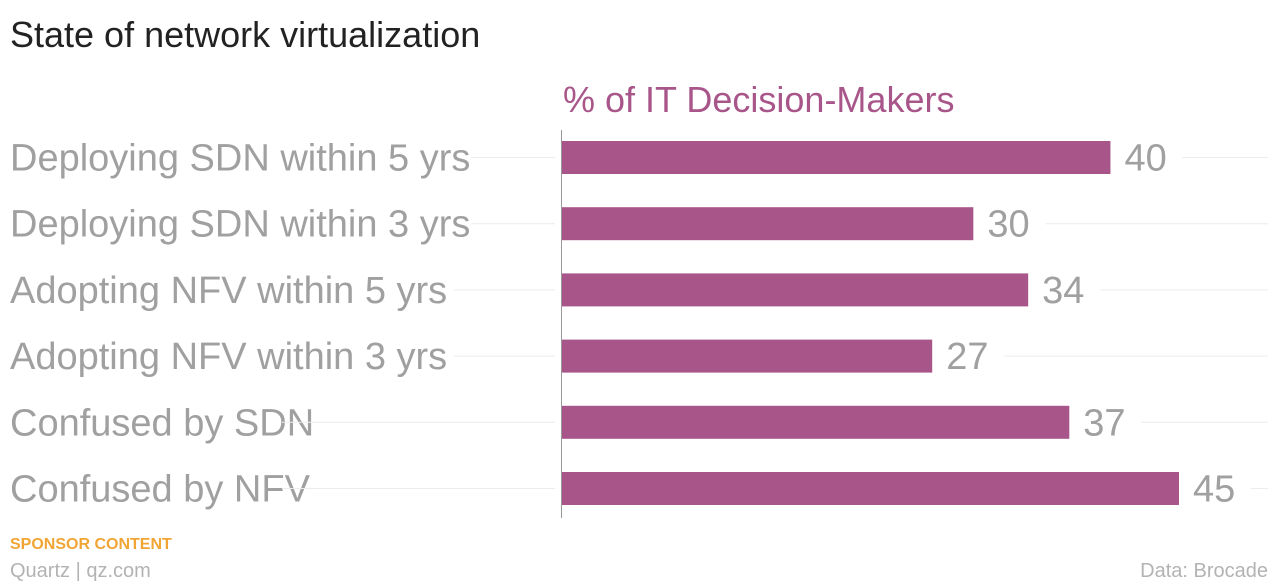 The image size is (1280, 586). Describe the element at coordinates (1145, 159) in the screenshot. I see `value-label: 40` at that location.